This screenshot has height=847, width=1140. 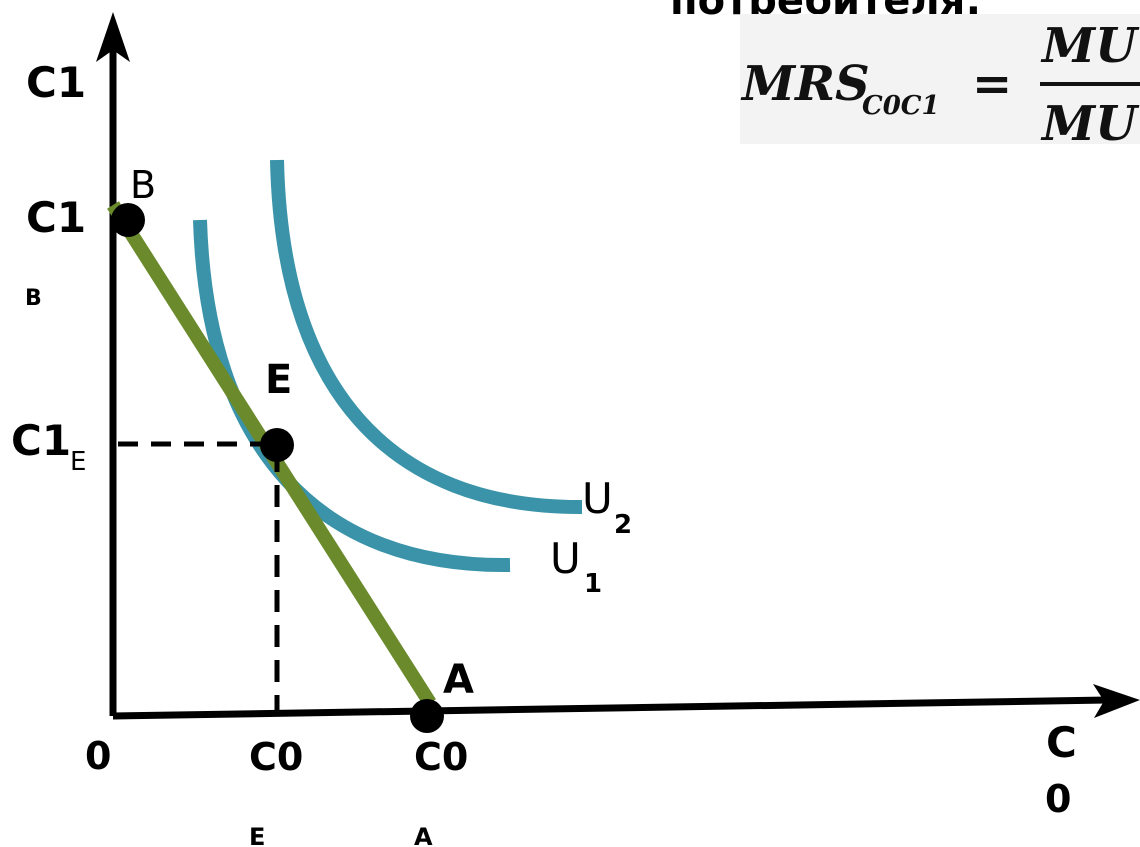 I want to click on point-b-label: B, so click(x=143, y=185).